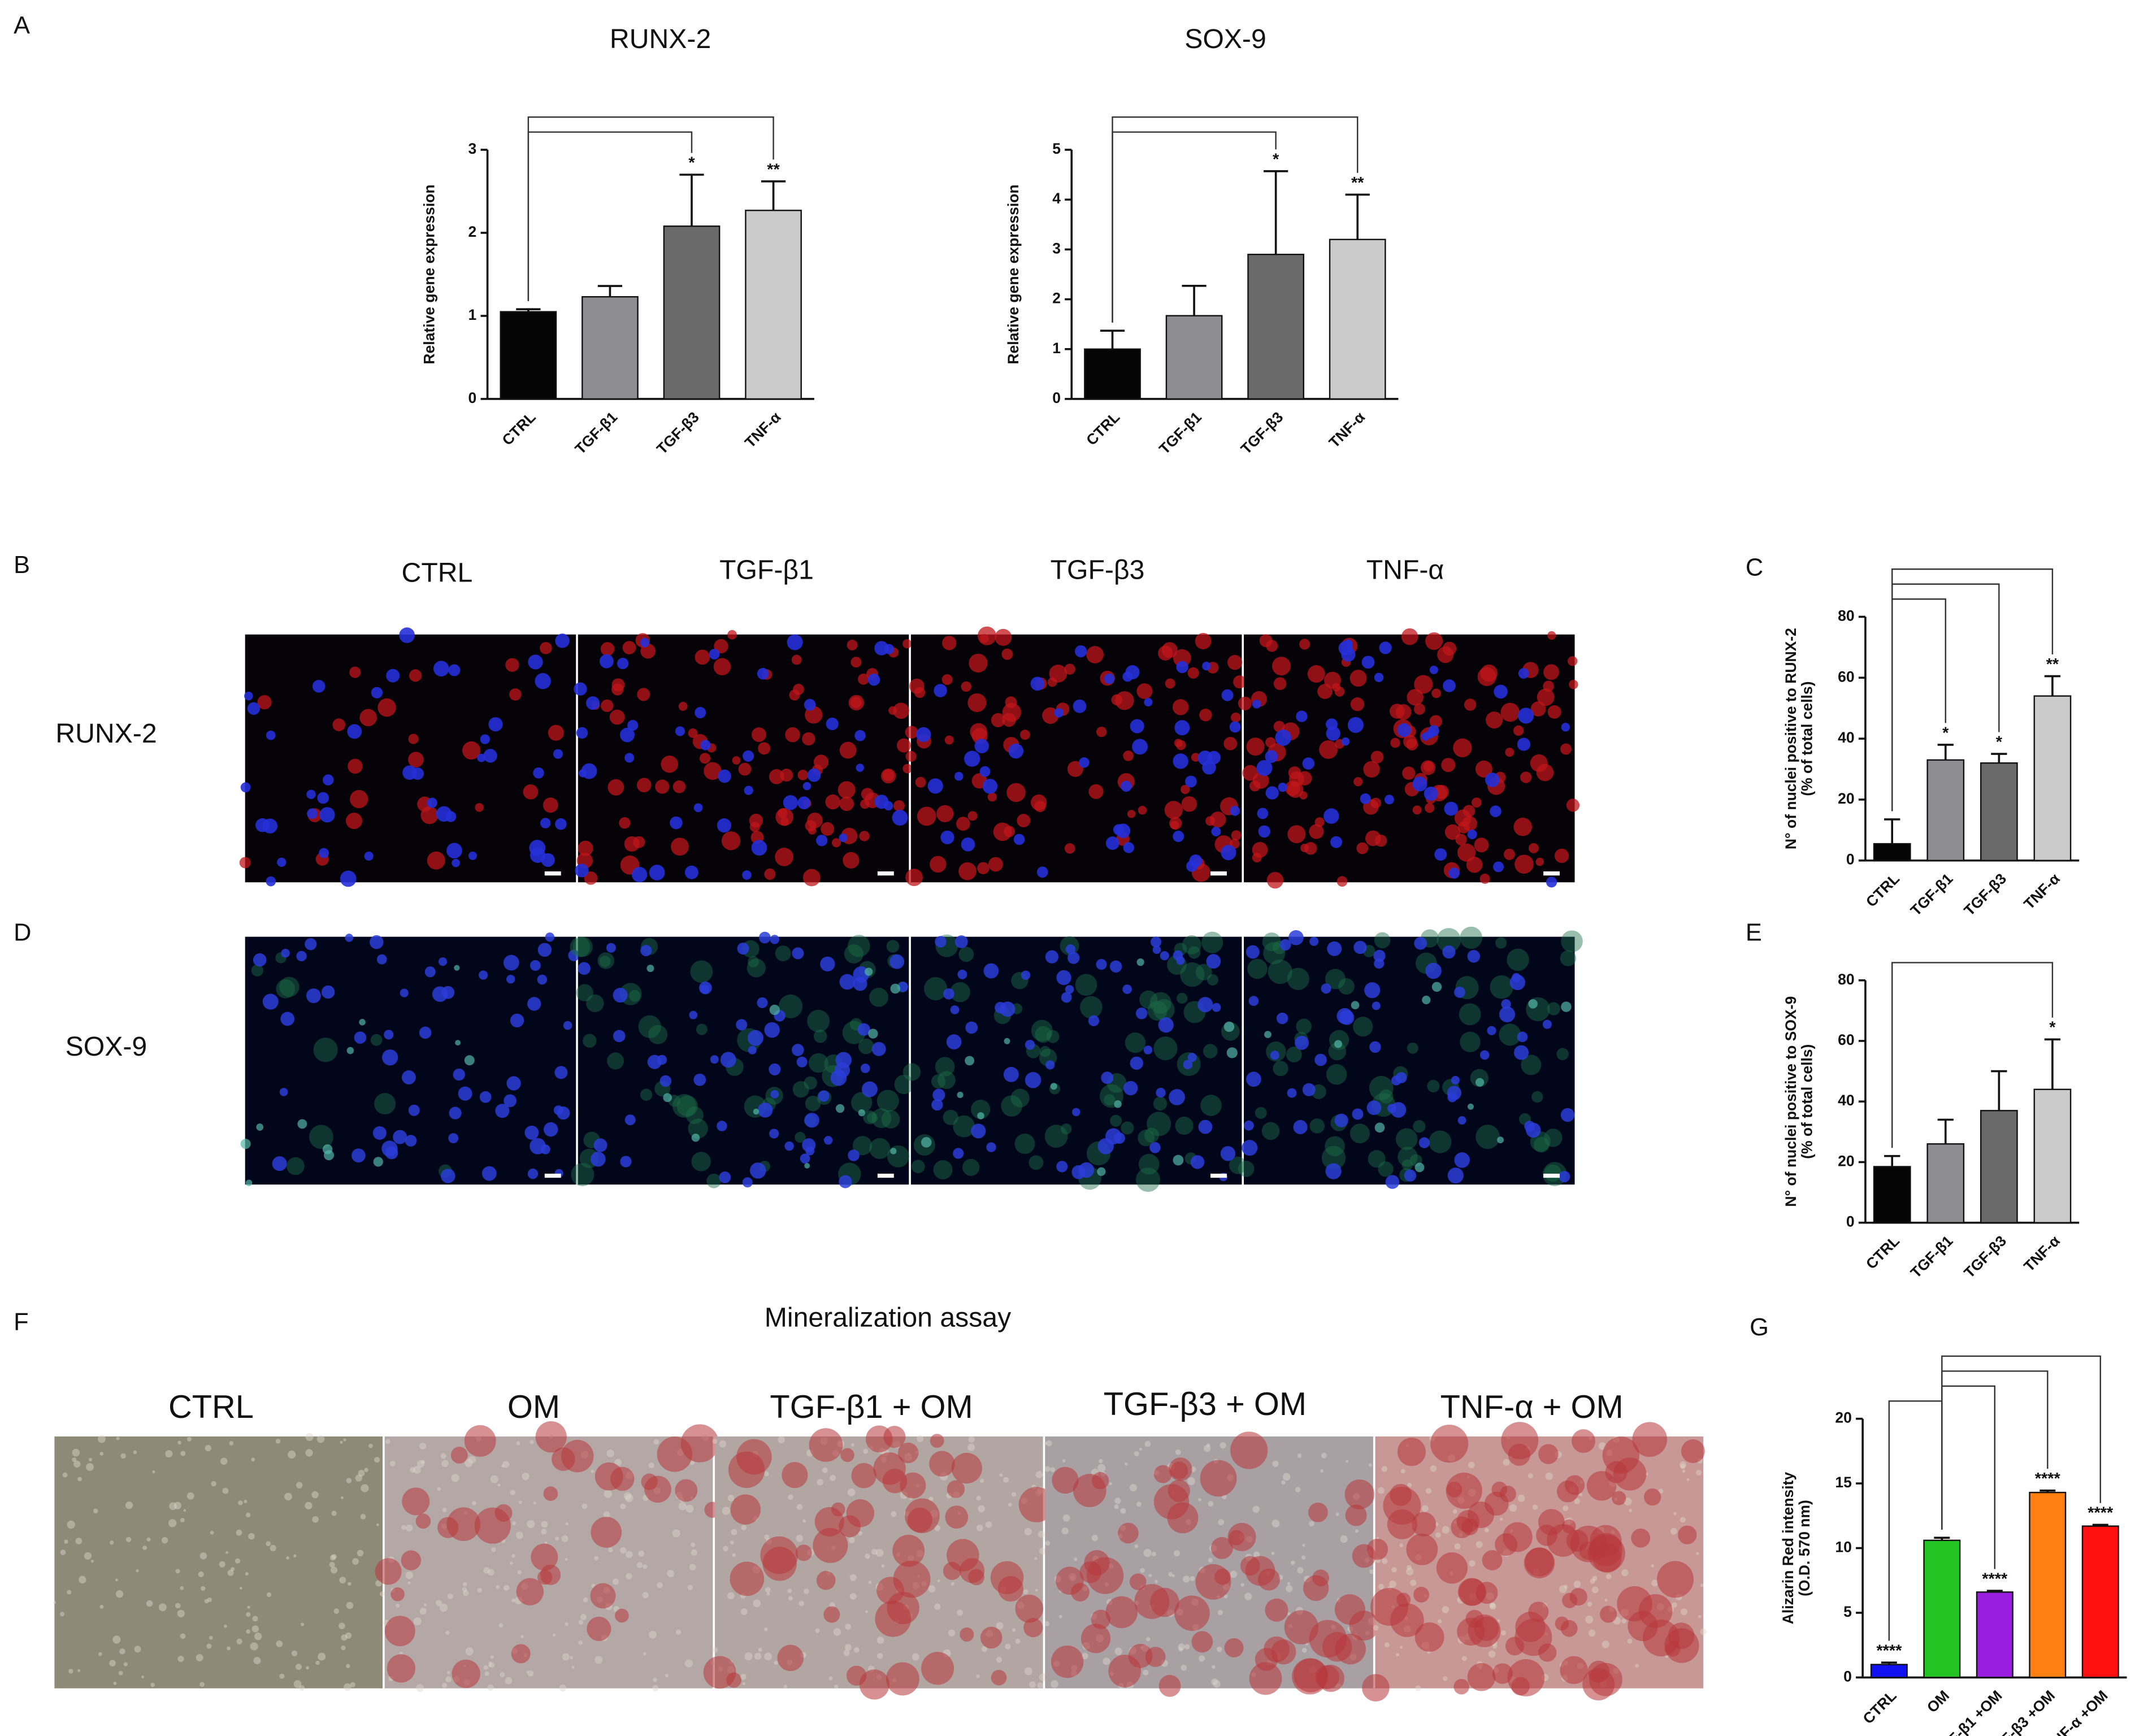 The image size is (2135, 1736). Describe the element at coordinates (1056, 248) in the screenshot. I see `y-tick-label: 3` at that location.